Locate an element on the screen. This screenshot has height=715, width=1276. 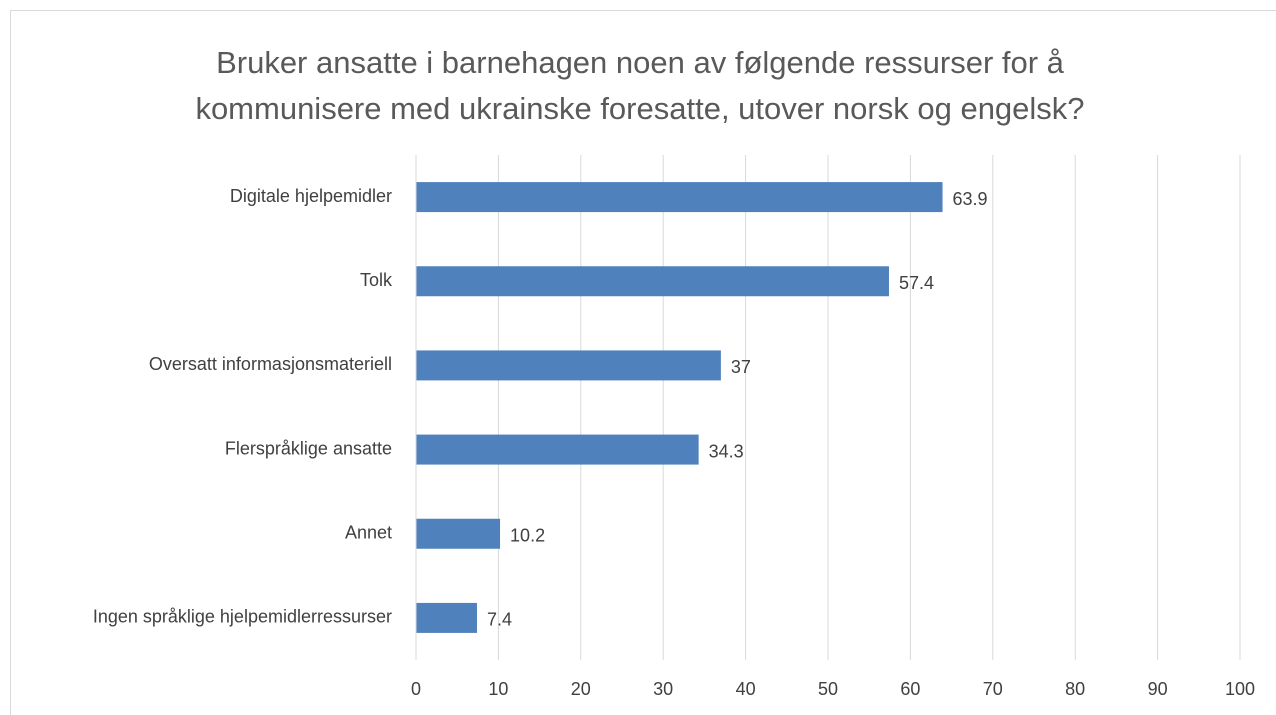
x-tick-label: 20 is located at coordinates (581, 689).